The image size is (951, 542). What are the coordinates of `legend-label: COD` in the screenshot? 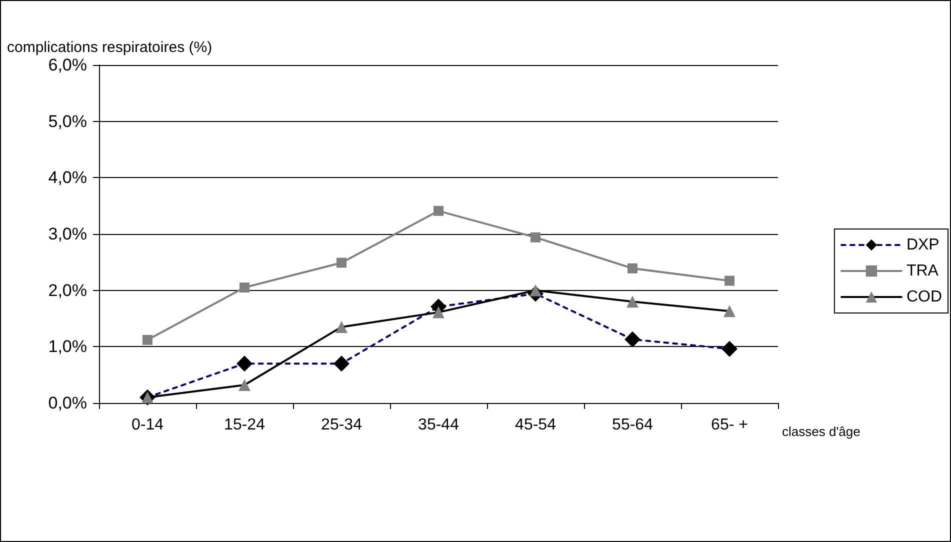 It's located at (924, 297).